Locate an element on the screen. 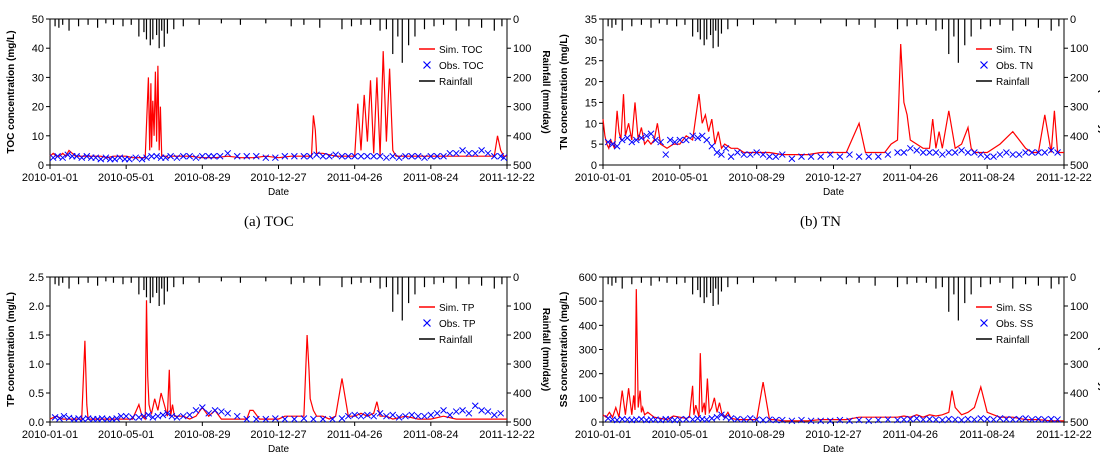  y-tick-label: 2.5 is located at coordinates (36, 278).